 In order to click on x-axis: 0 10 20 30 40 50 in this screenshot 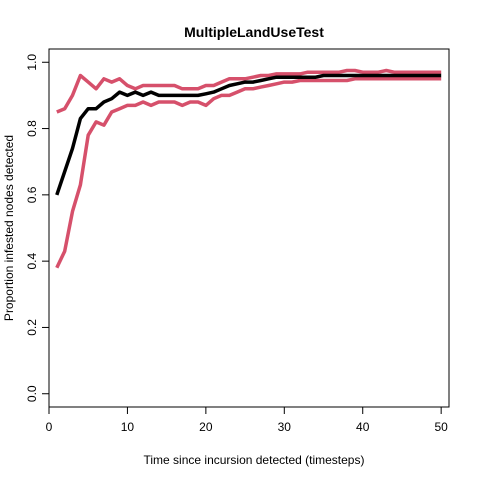, I will do `click(247, 420)`.